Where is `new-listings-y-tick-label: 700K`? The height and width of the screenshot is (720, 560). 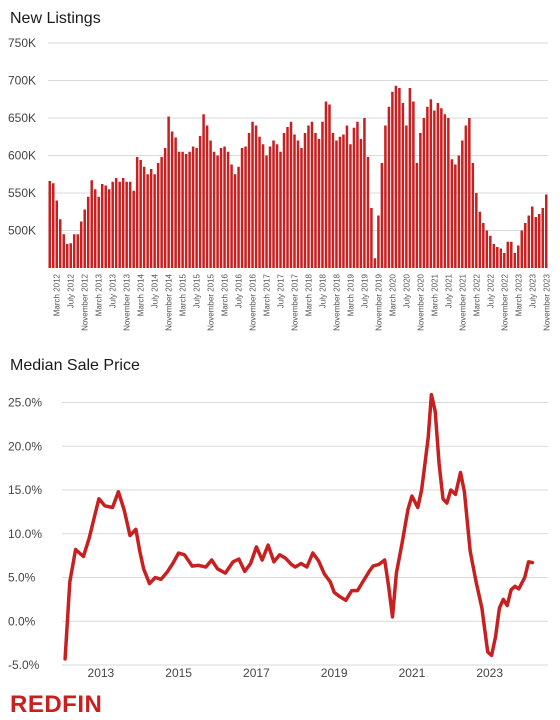 new-listings-y-tick-label: 700K is located at coordinates (22, 81).